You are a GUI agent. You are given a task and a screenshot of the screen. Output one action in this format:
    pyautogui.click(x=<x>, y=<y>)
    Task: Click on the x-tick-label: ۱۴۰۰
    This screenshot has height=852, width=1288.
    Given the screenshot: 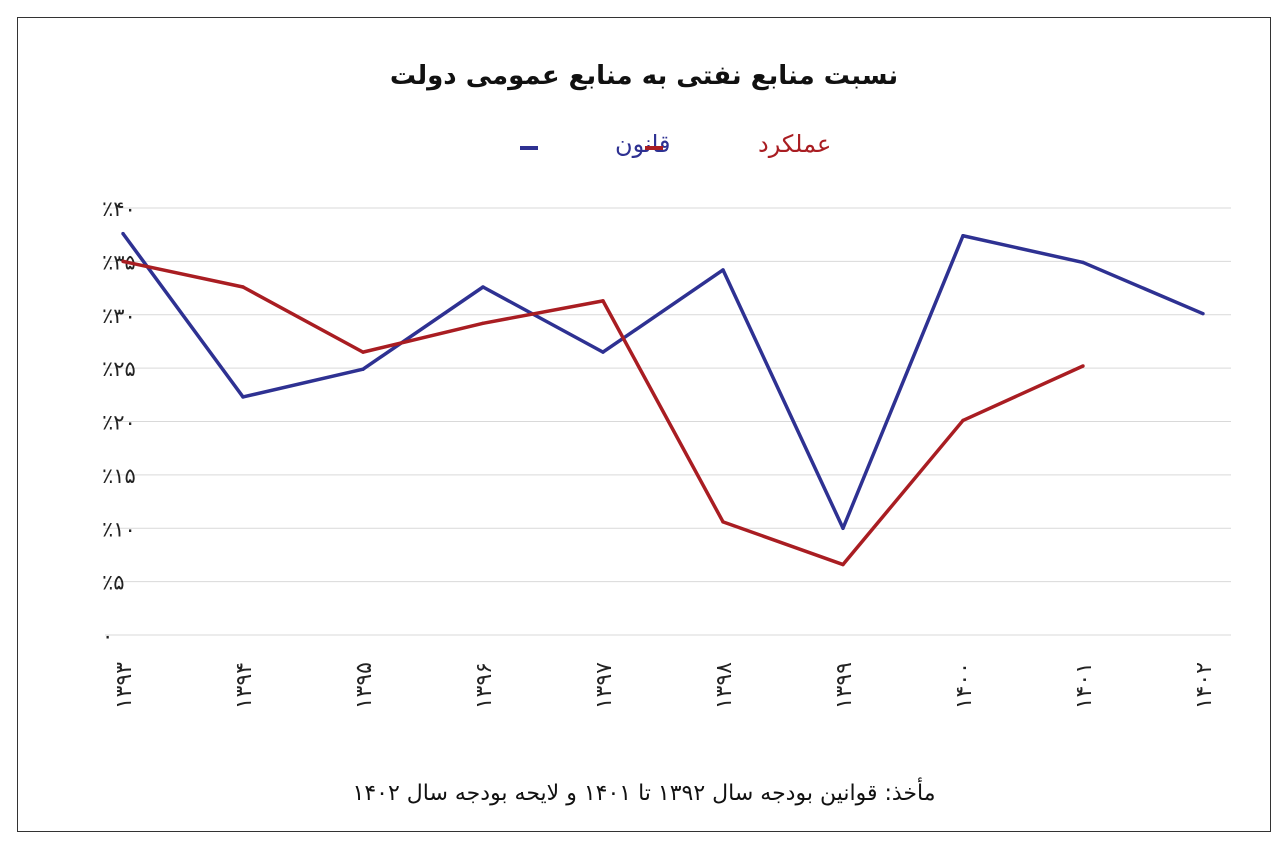 What is the action you would take?
    pyautogui.click(x=964, y=685)
    